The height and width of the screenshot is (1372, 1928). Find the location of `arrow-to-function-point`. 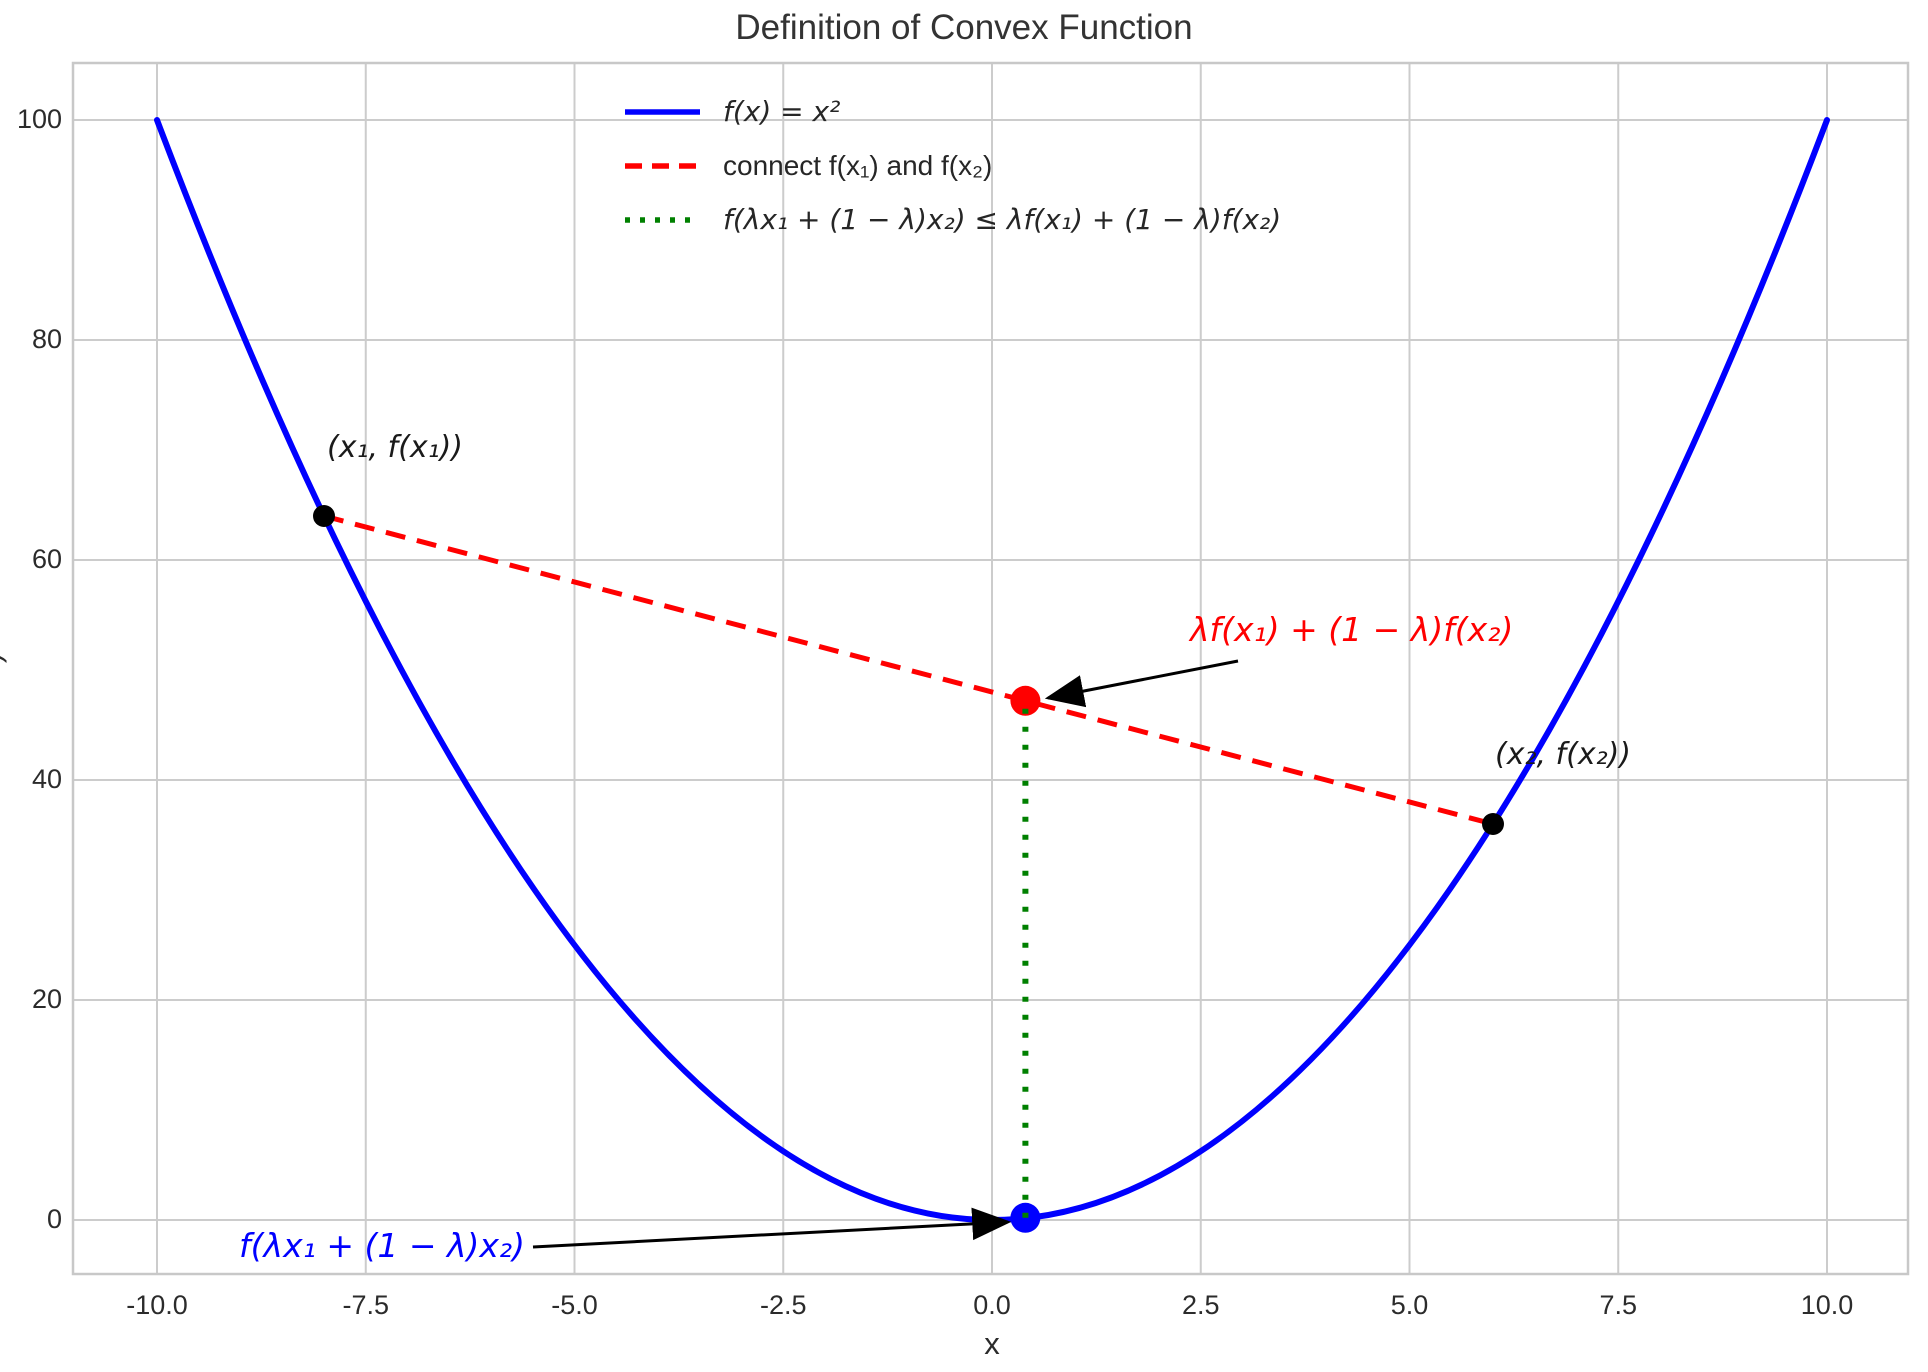

arrow-to-function-point is located at coordinates (772, 1228).